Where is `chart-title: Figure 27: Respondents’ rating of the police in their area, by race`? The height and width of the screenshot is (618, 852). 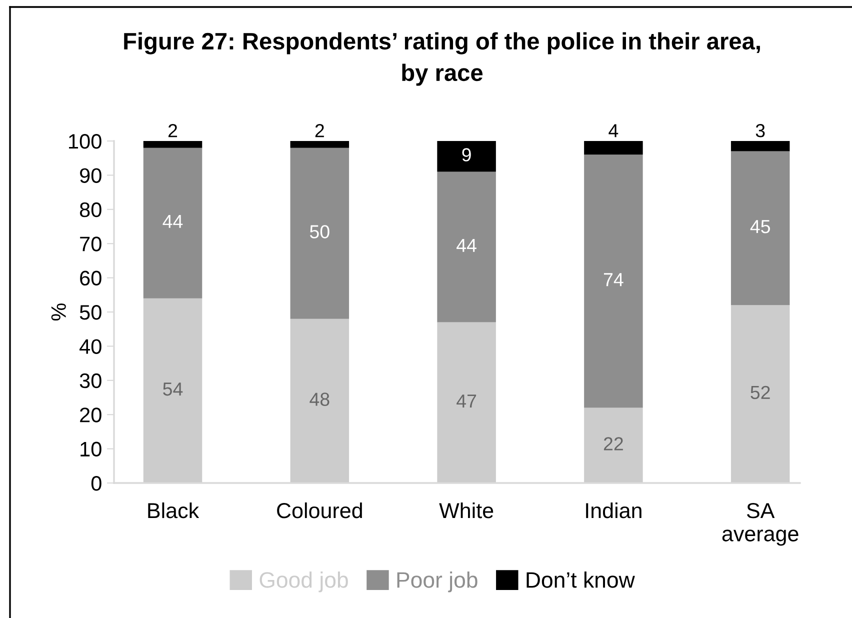
chart-title: Figure 27: Respondents’ rating of the police in their area, by race is located at coordinates (442, 59).